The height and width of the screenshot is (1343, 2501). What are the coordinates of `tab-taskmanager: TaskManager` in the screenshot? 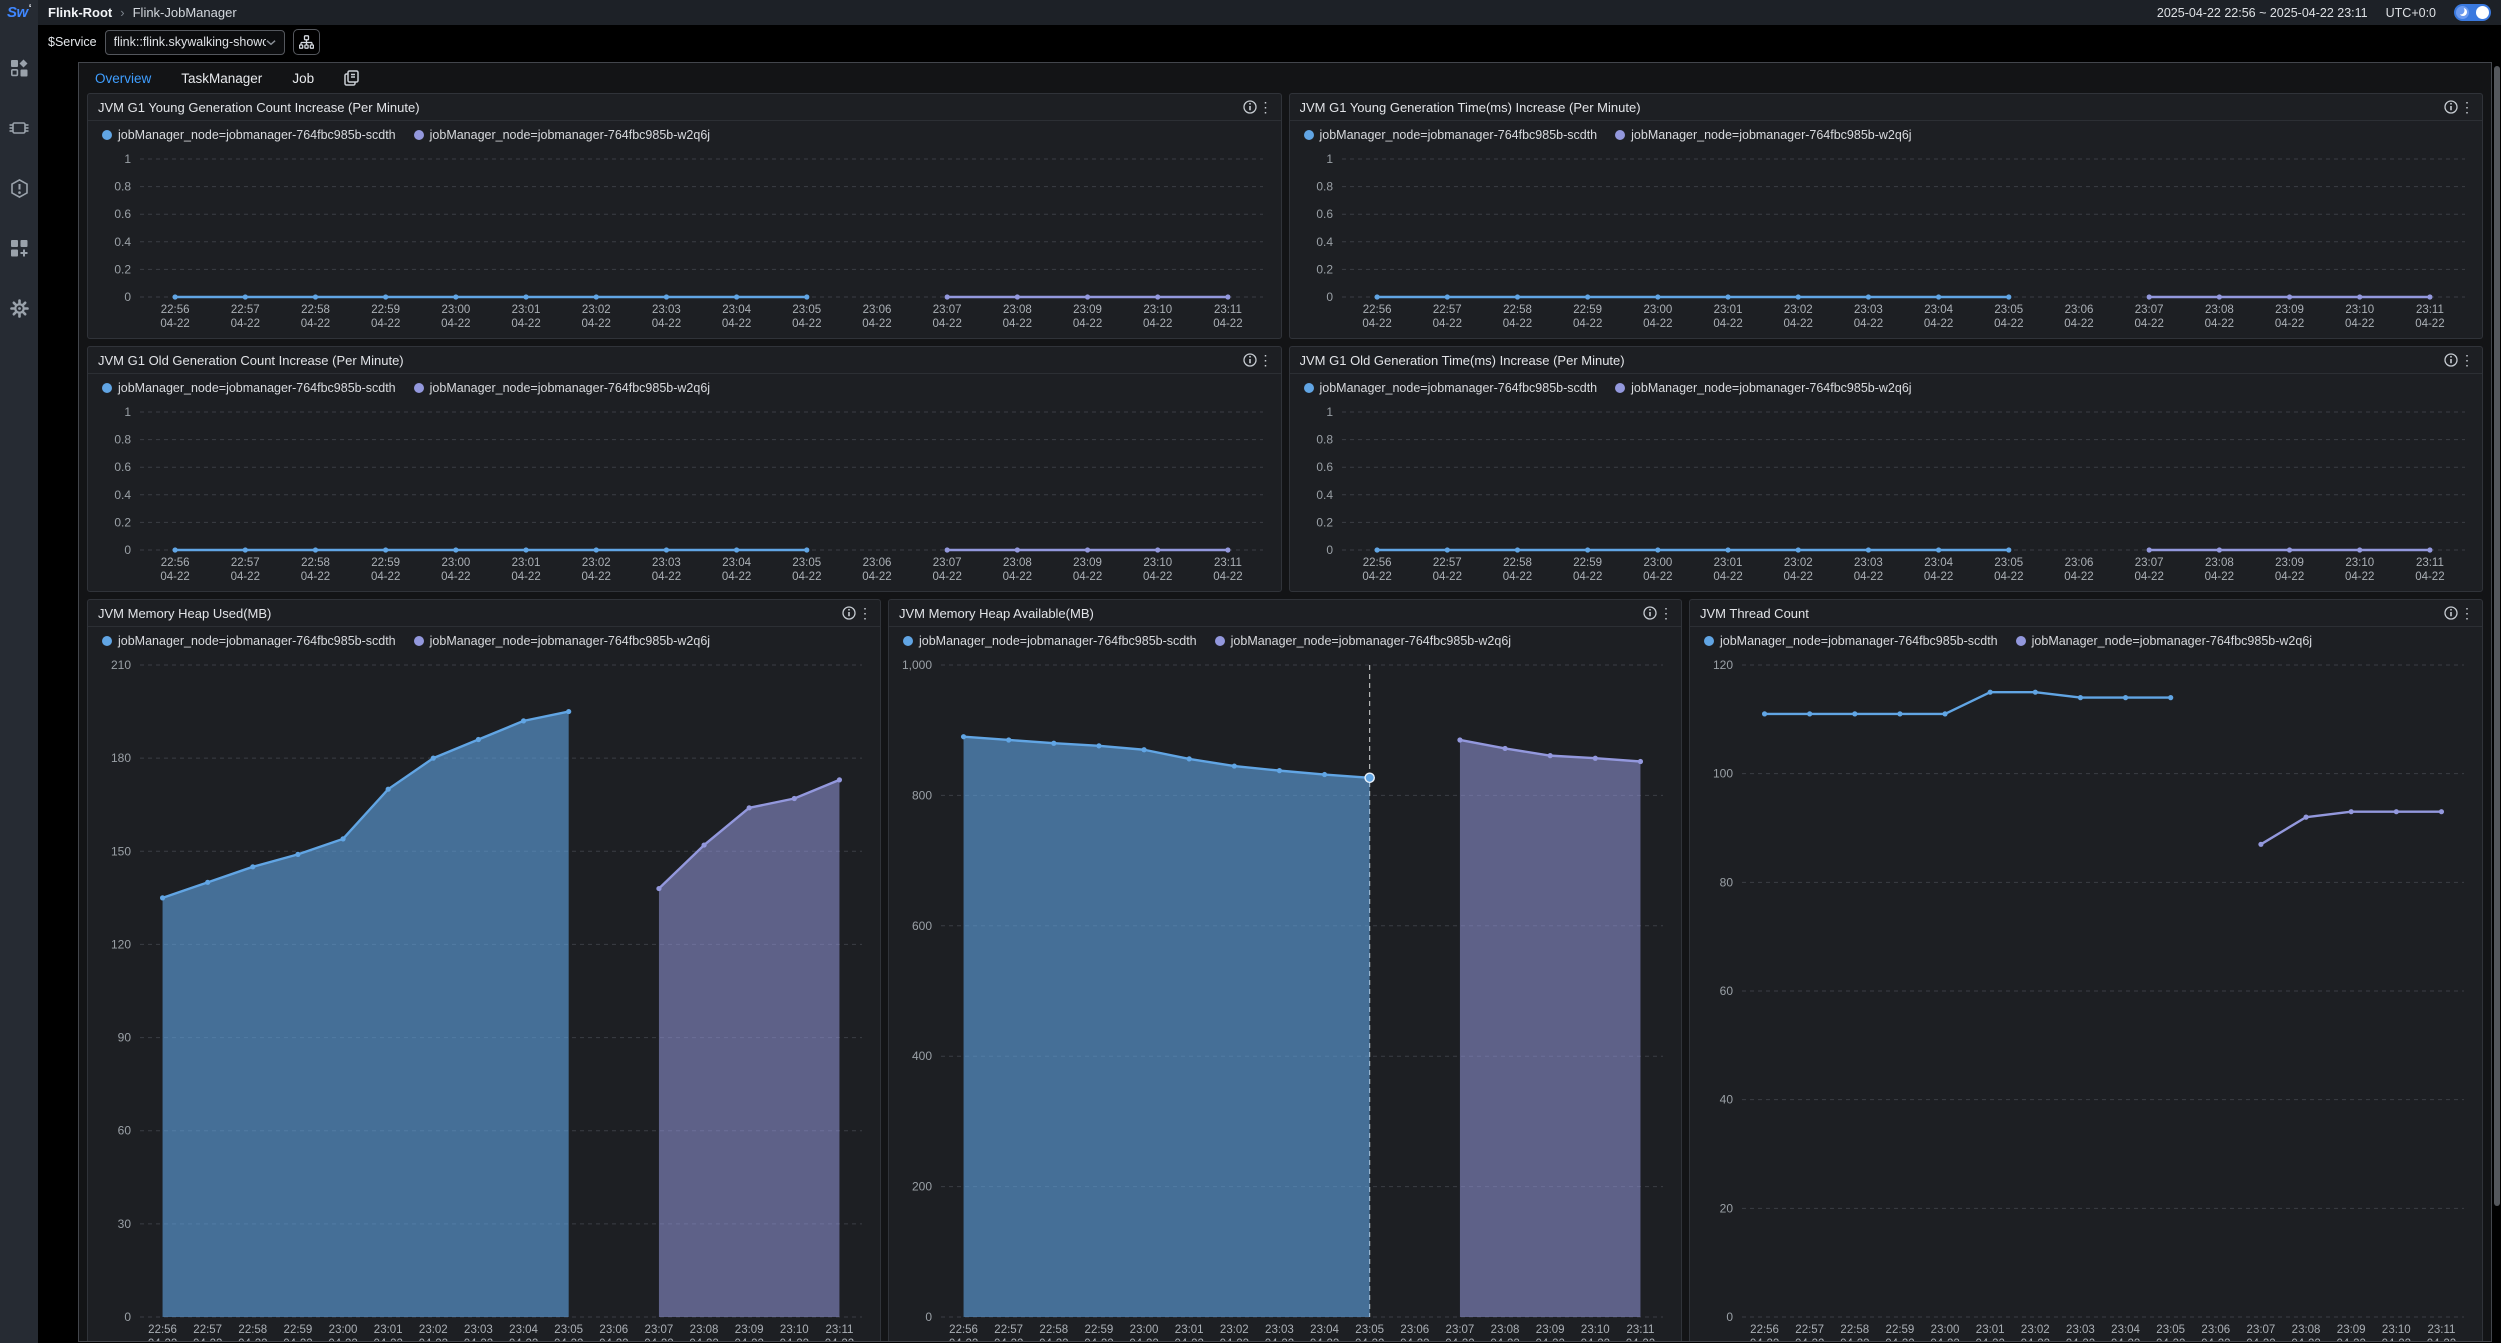 It's located at (222, 78).